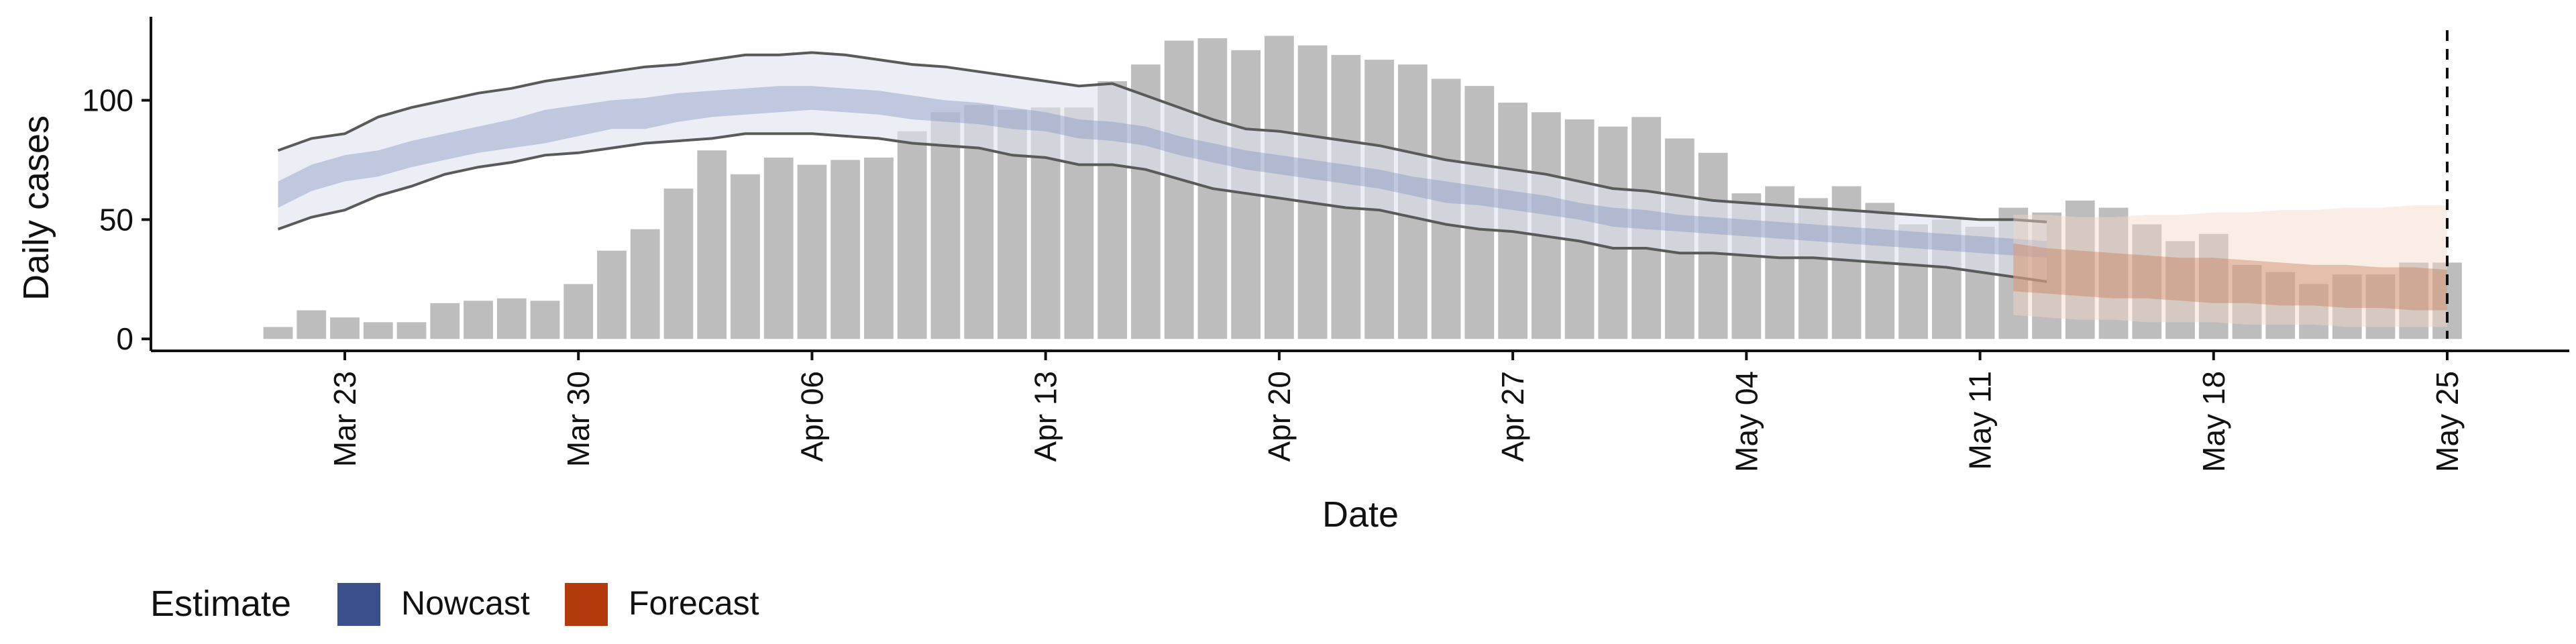  What do you see at coordinates (2213, 421) in the screenshot?
I see `x-tick-label: May 18` at bounding box center [2213, 421].